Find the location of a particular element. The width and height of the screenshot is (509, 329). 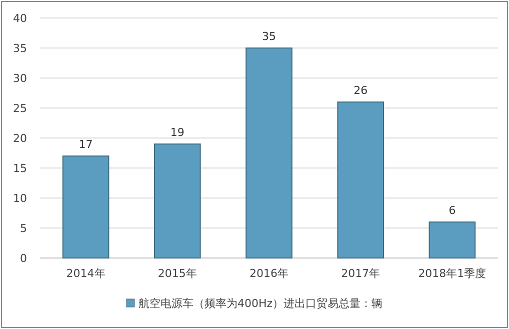

x-tick-label: 2017年 is located at coordinates (360, 273).